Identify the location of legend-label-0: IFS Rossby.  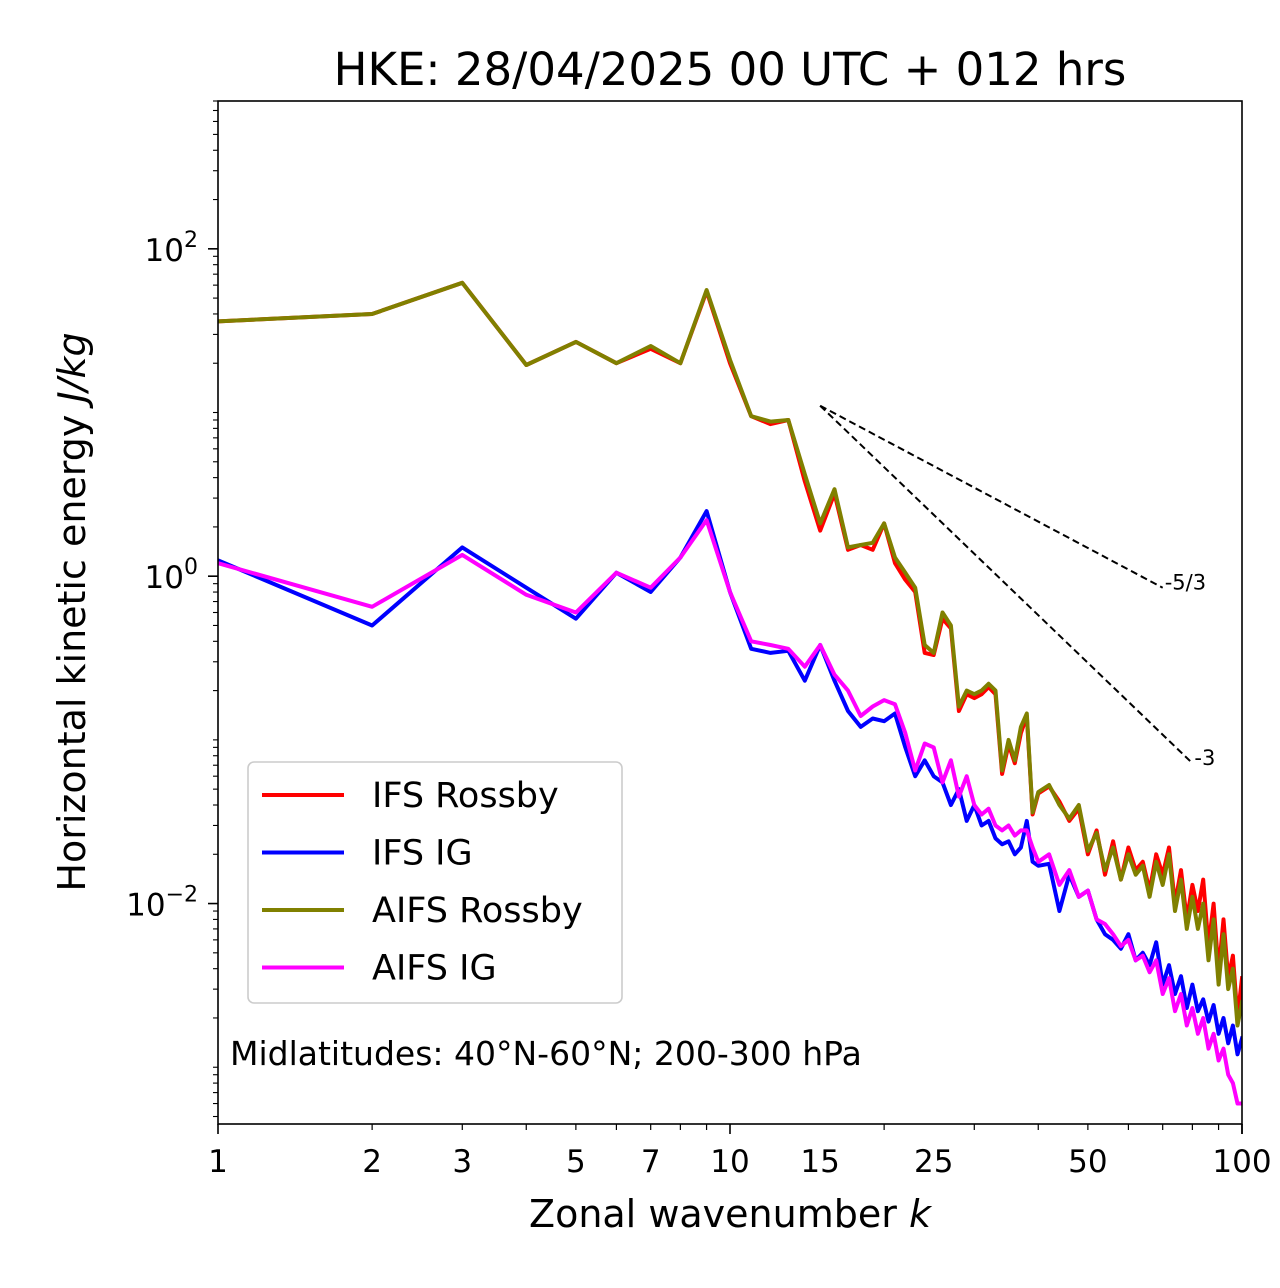
(465, 796).